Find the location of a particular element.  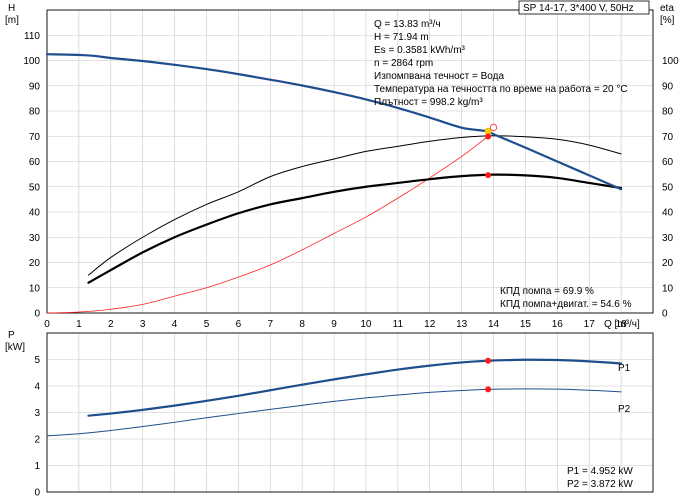

pump-label: SP 14-17, 3*400 V, 50Hz is located at coordinates (578, 8).